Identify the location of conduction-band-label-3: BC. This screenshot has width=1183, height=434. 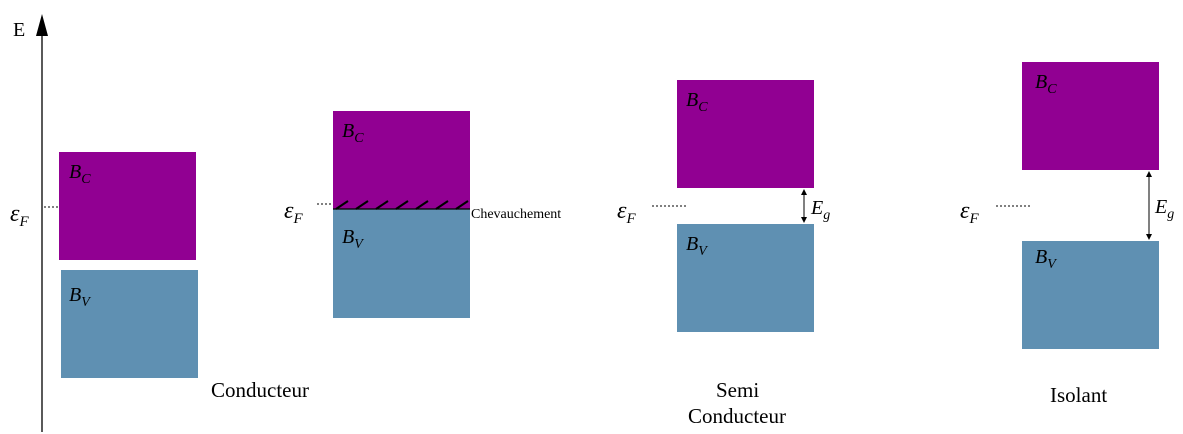
(697, 102).